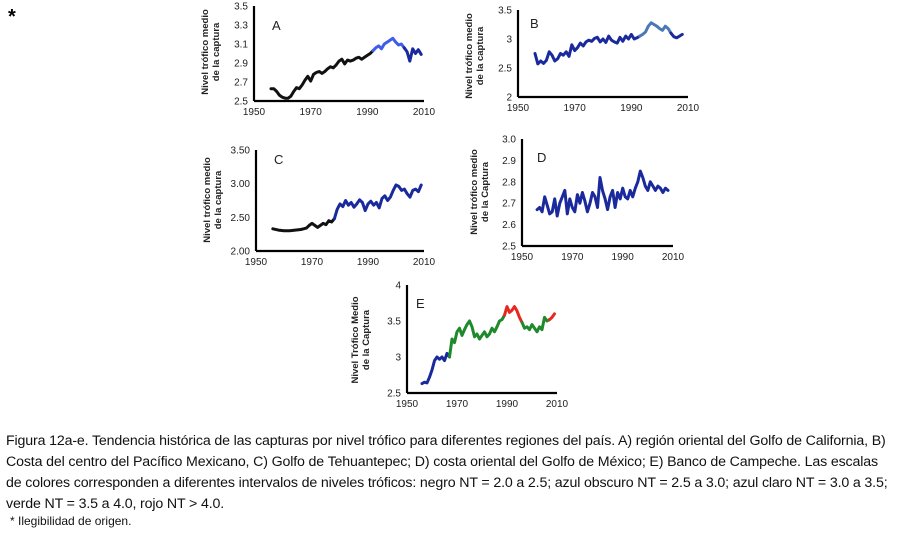 The image size is (897, 537). Describe the element at coordinates (509, 182) in the screenshot. I see `y-tick-label: 2.8` at that location.